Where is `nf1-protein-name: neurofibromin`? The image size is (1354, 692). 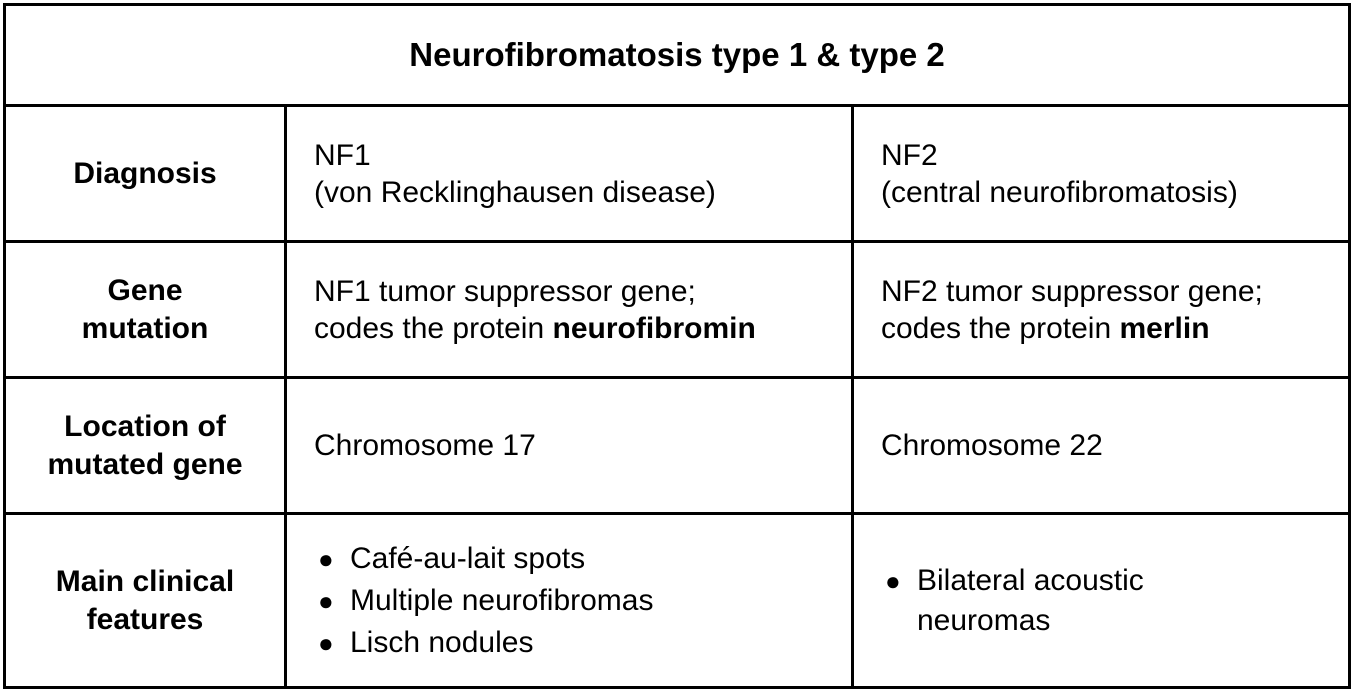
nf1-protein-name: neurofibromin is located at coordinates (654, 328).